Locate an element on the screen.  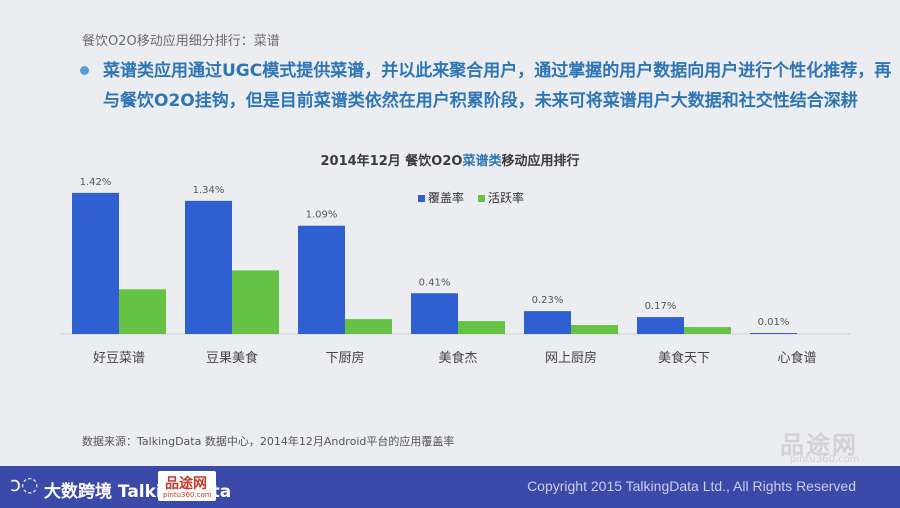
breadcrumb: 餐饮O2O移动应用细分排行：菜谱 is located at coordinates (181, 41).